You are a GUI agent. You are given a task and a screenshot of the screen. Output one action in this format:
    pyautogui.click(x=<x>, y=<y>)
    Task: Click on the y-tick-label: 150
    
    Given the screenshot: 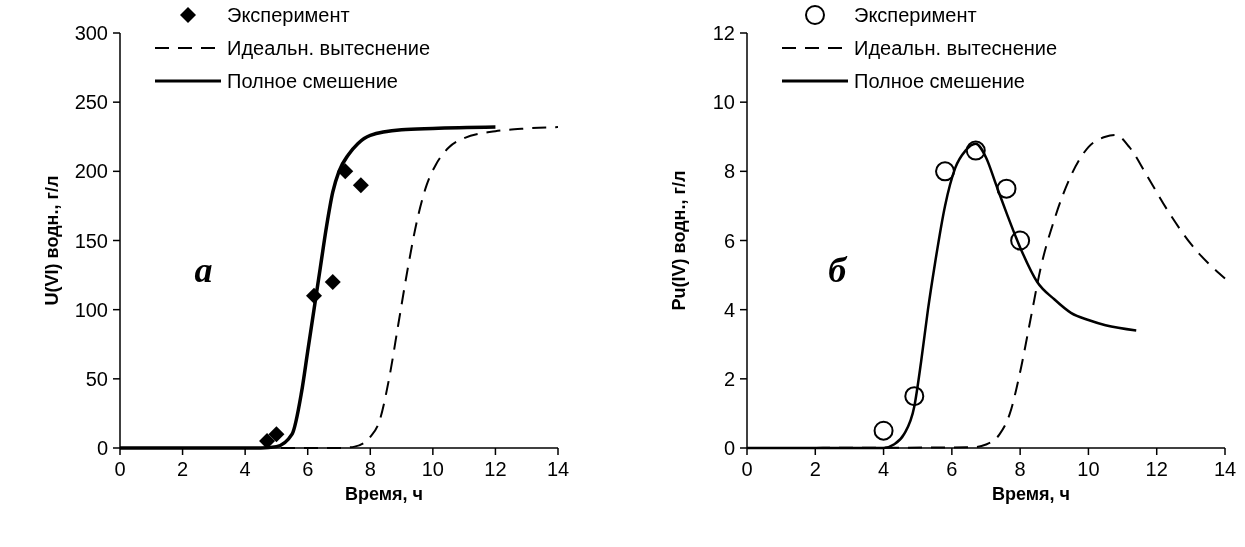 What is the action you would take?
    pyautogui.click(x=91, y=240)
    